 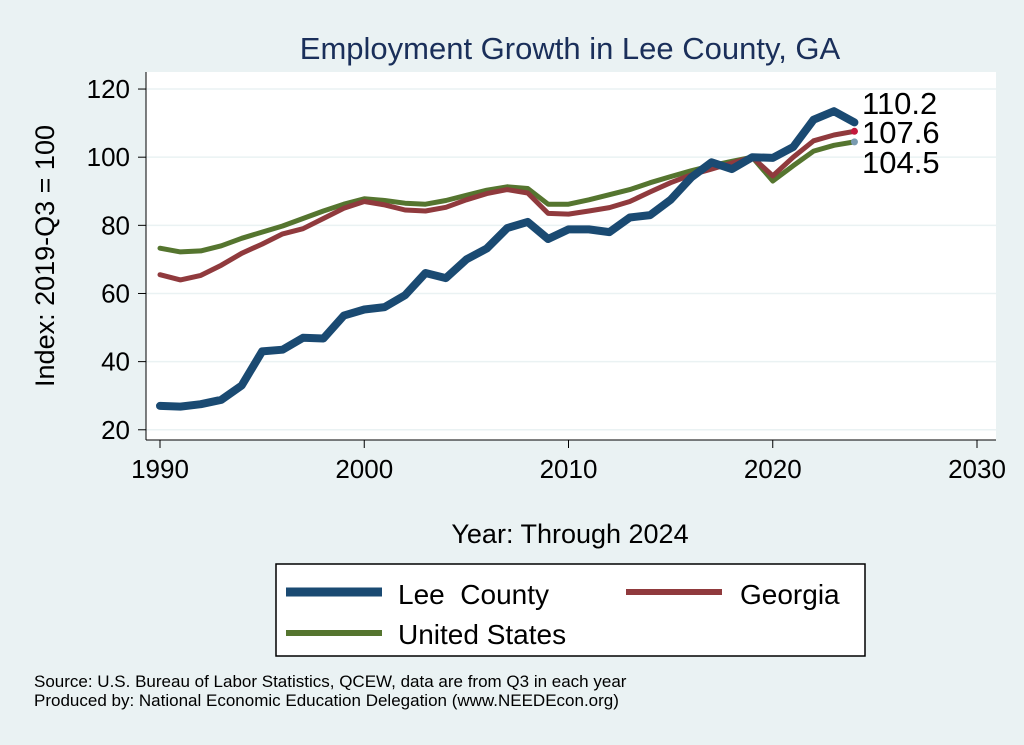 What do you see at coordinates (116, 259) in the screenshot?
I see `y-axis-ticks: 20 40 60 80 100 120` at bounding box center [116, 259].